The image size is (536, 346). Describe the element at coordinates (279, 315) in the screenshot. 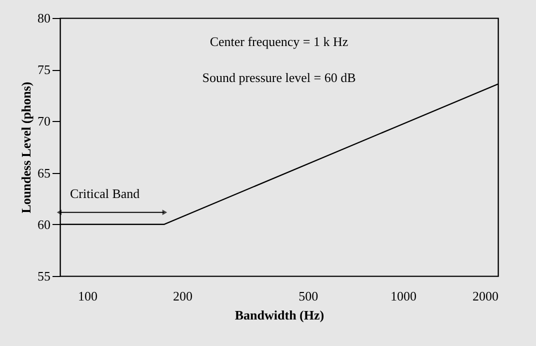

I see `x-axis-title: Bandwidth (Hz)` at that location.